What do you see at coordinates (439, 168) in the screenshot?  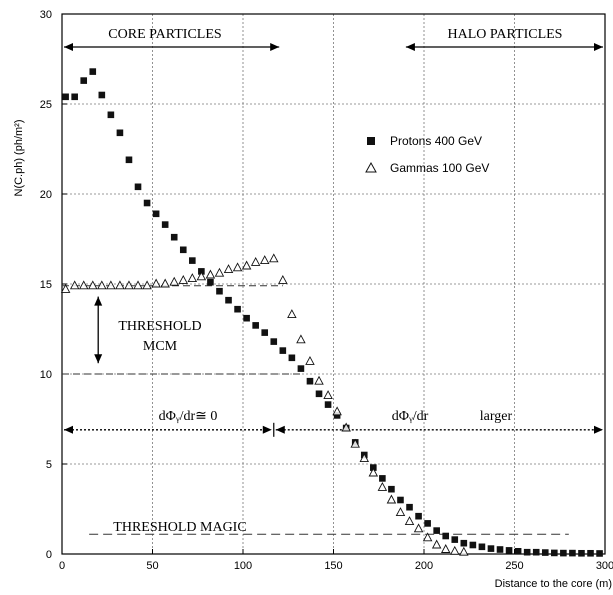 I see `legend-label-gammas: Gammas 100 GeV` at bounding box center [439, 168].